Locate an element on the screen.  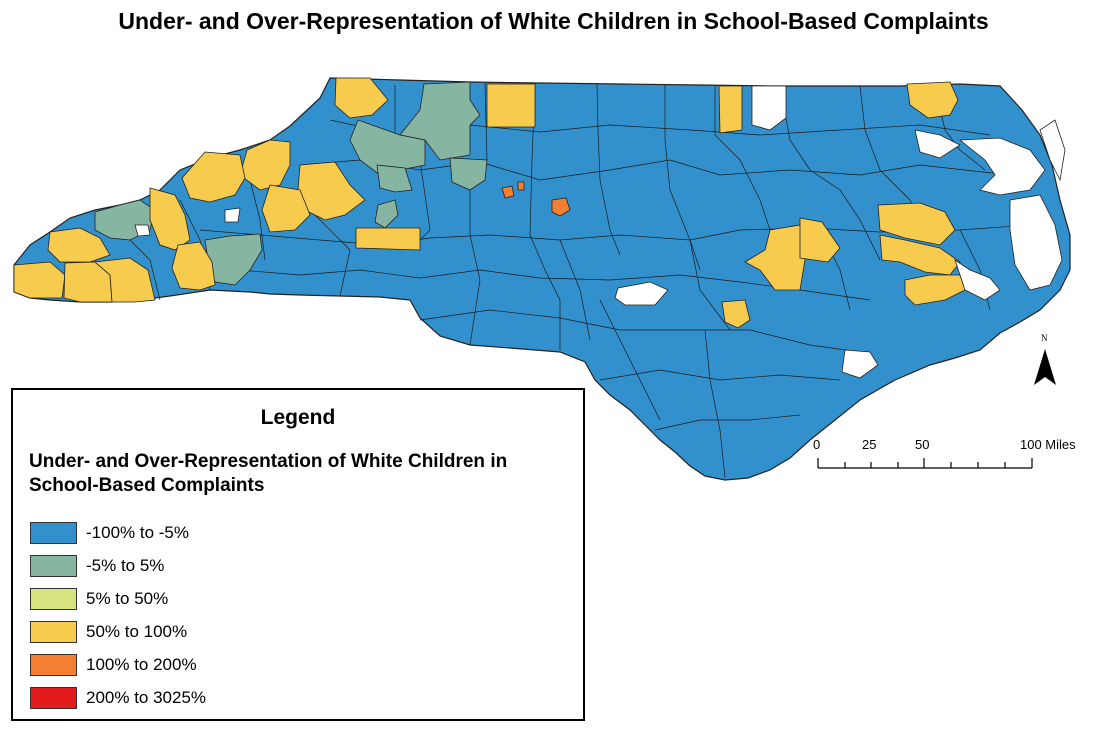
north-label: N is located at coordinates (1044, 338).